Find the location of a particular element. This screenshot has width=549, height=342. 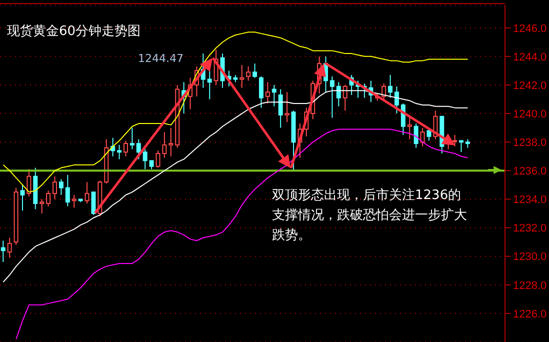

y-tick-label: 1228.0 is located at coordinates (530, 286).